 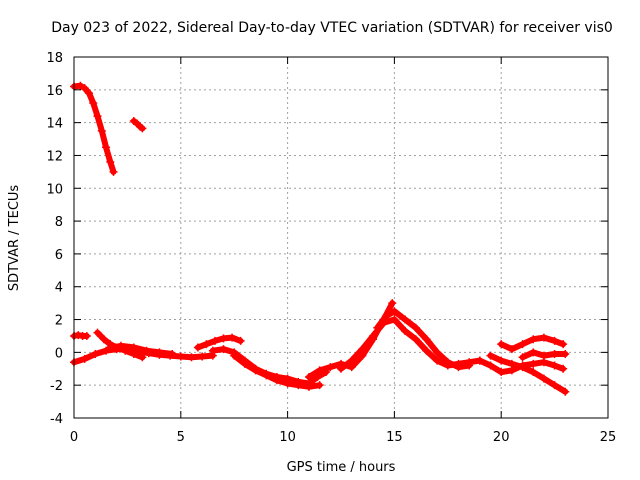 I want to click on y-tick-label: 0, so click(x=59, y=353).